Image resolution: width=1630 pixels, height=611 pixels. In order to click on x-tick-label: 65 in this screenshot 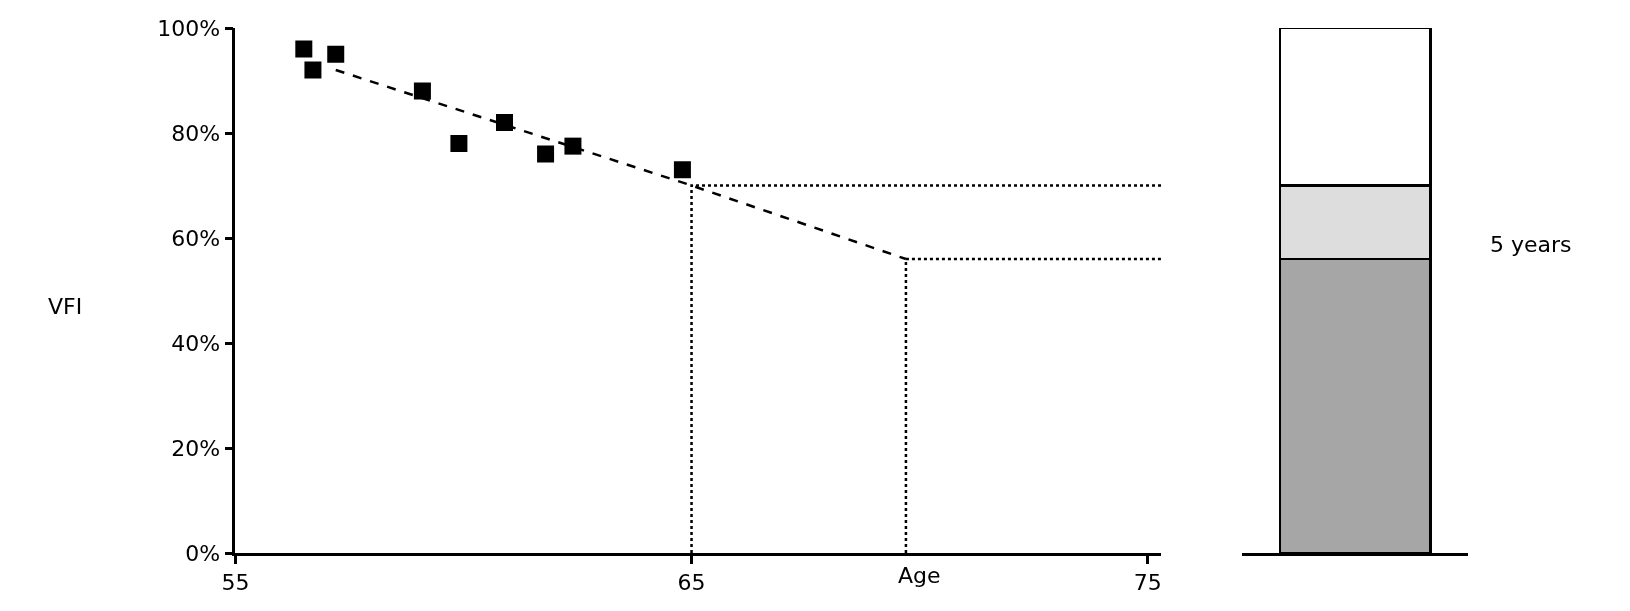, I will do `click(691, 583)`.